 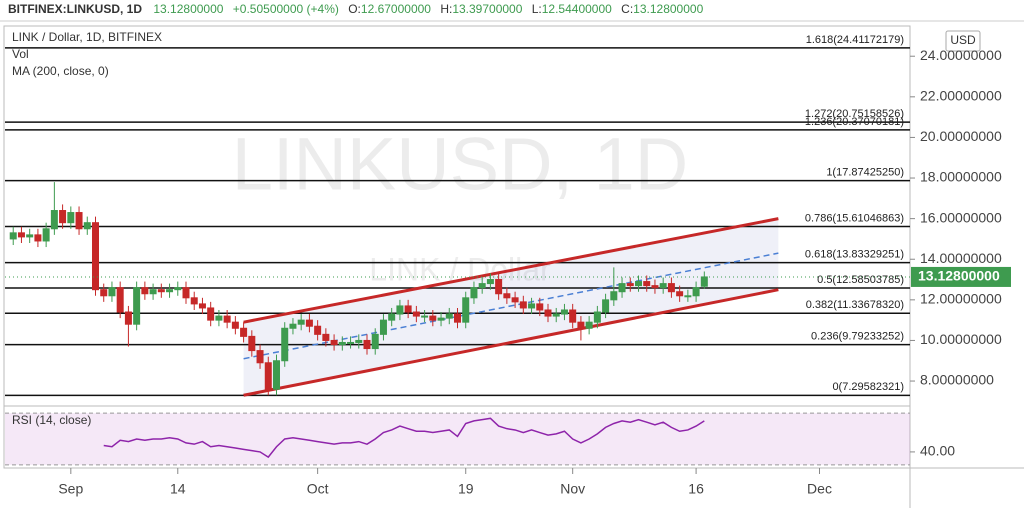 I want to click on close: 13.12800000, so click(x=668, y=9).